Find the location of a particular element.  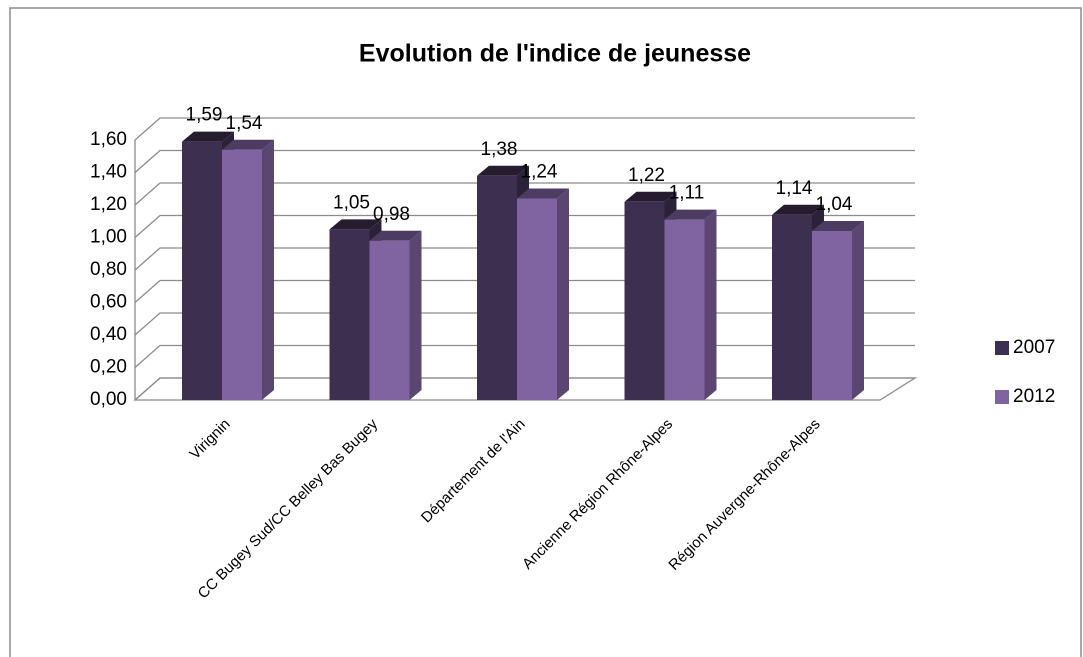

y-tick-label: 0,40 is located at coordinates (108, 334).